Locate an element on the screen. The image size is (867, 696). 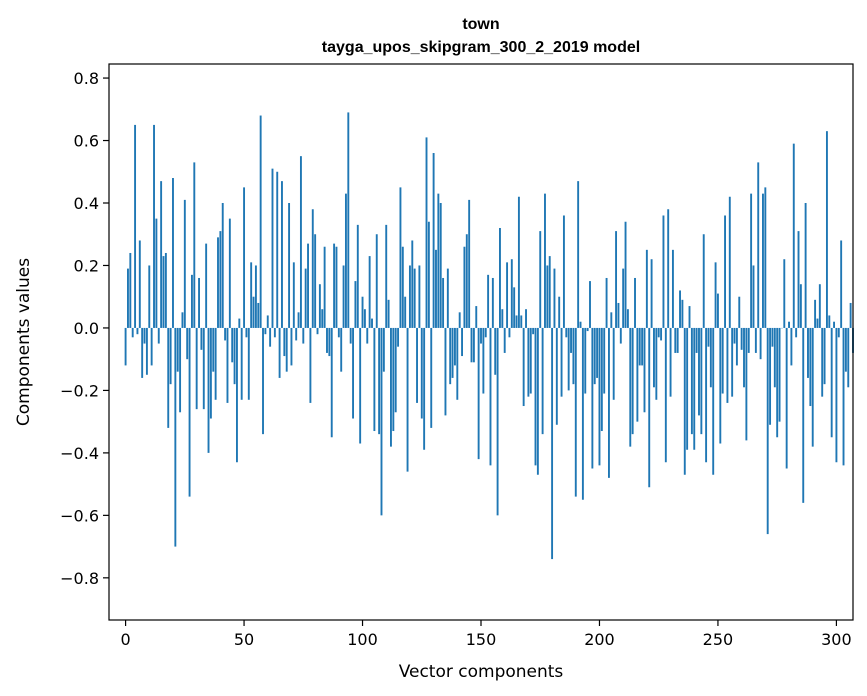
y-axis-label: Components values is located at coordinates (24, 342).